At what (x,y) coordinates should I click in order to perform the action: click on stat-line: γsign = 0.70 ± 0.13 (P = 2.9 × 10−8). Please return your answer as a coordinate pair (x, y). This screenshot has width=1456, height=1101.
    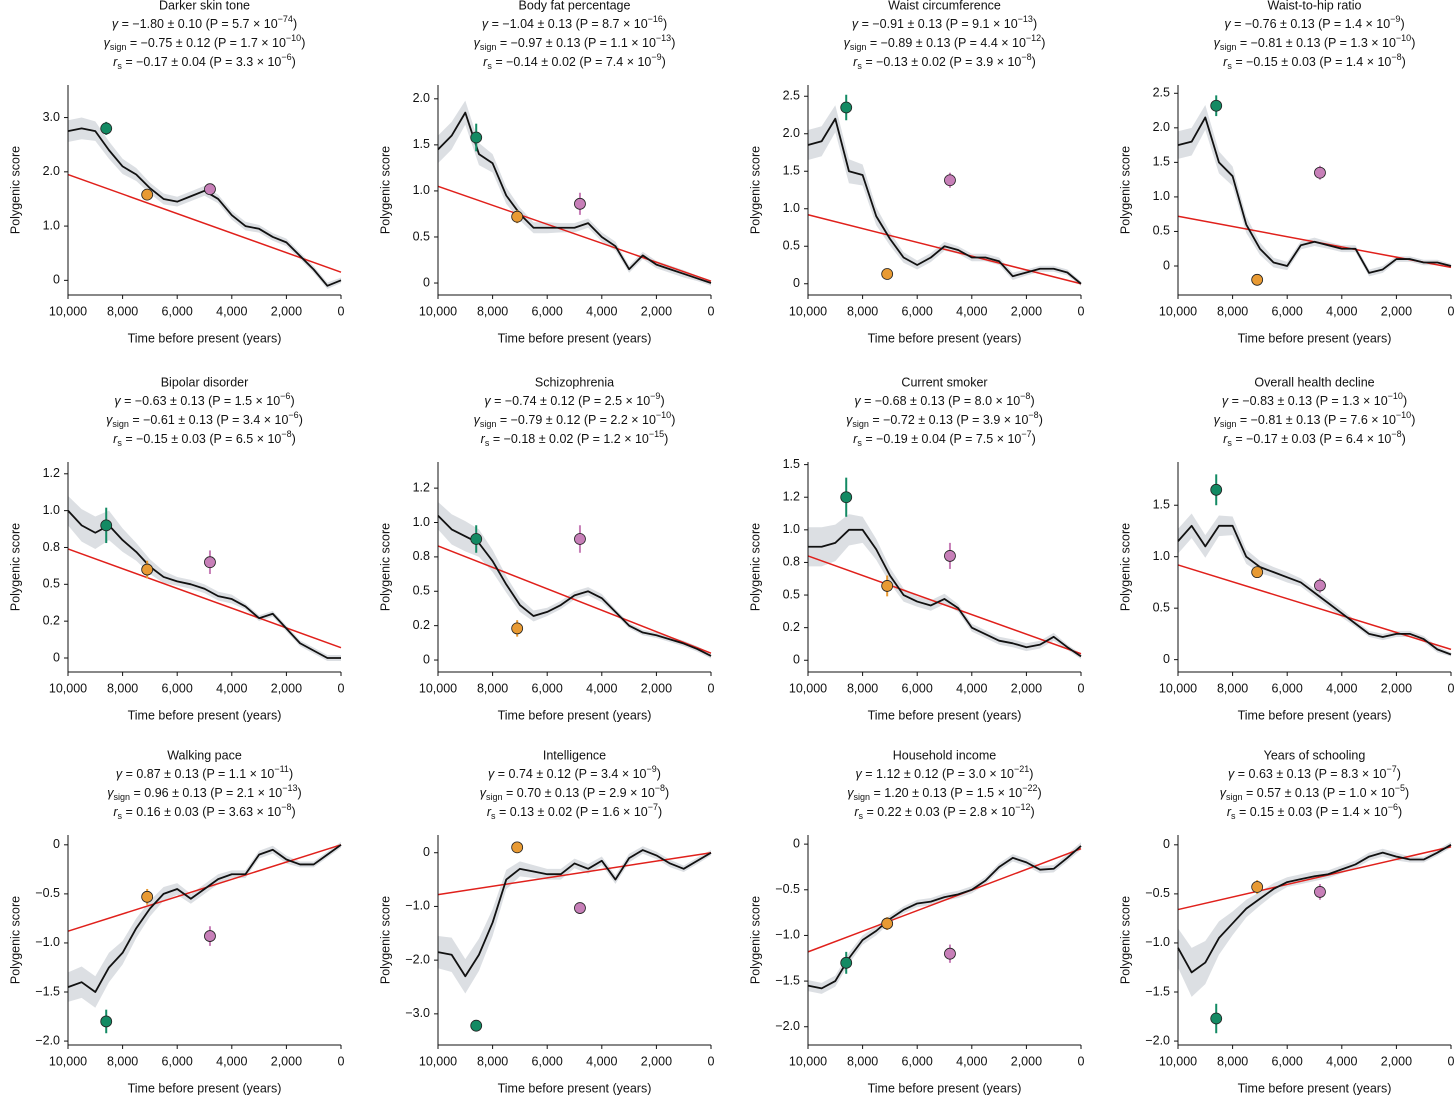
    Looking at the image, I should click on (574, 792).